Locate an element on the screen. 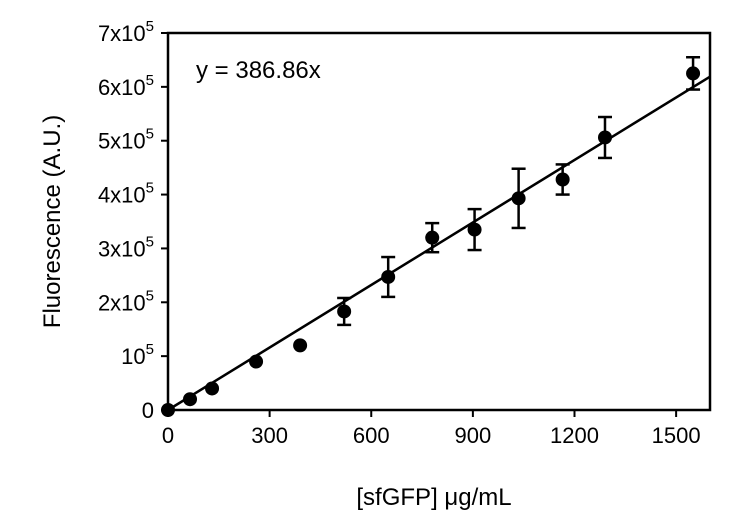 This screenshot has width=750, height=525. y-tick-label: 3x10⁵ is located at coordinates (126, 247).